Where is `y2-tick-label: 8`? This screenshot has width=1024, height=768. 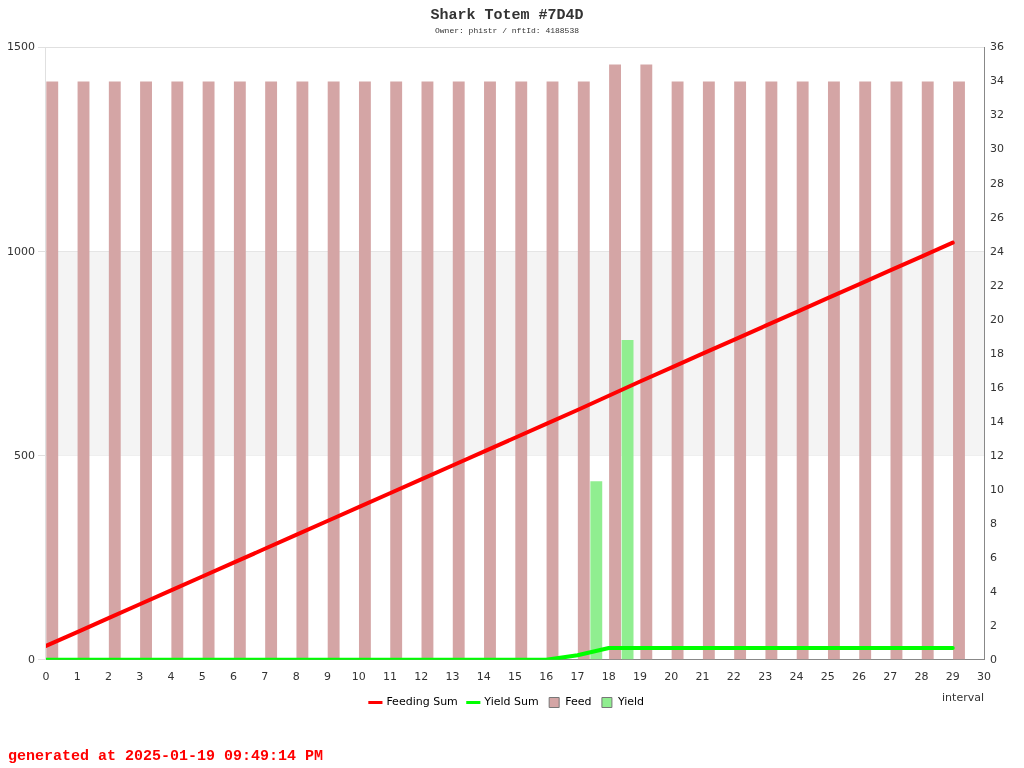 y2-tick-label: 8 is located at coordinates (993, 523).